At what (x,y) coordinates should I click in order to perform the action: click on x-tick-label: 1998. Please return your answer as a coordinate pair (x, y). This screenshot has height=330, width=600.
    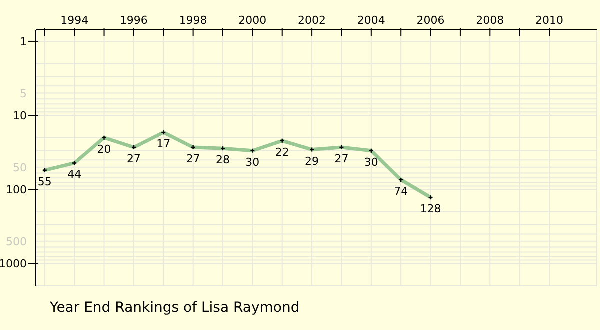
    Looking at the image, I should click on (193, 20).